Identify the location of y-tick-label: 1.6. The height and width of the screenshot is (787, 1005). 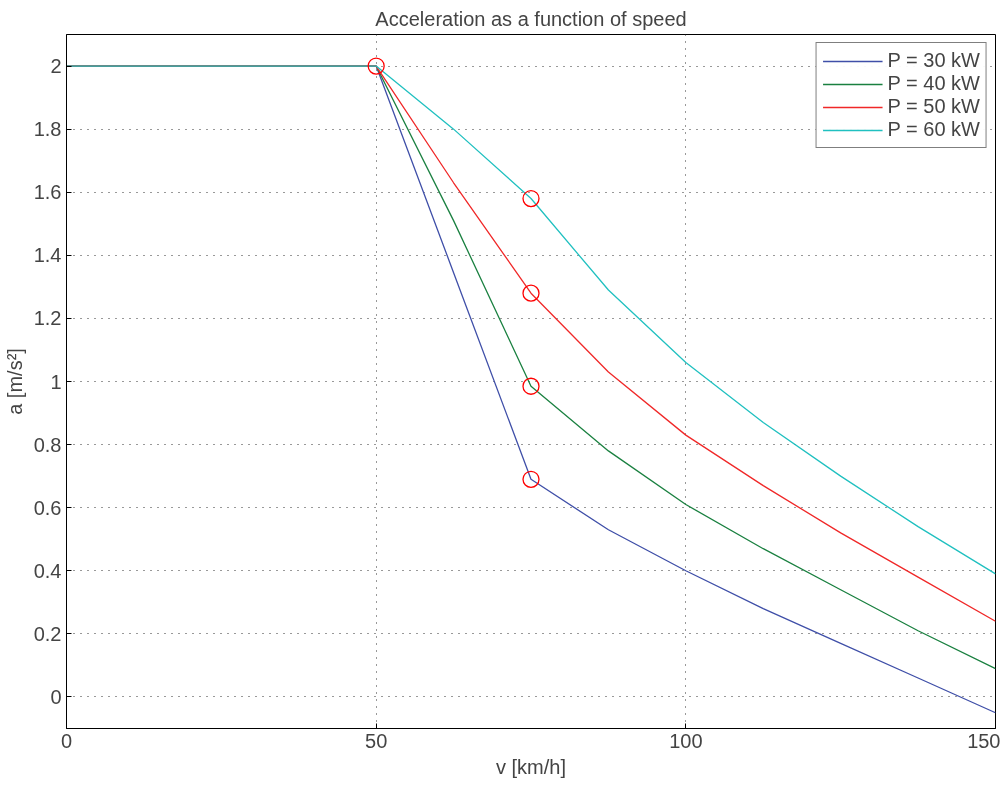
(47, 192).